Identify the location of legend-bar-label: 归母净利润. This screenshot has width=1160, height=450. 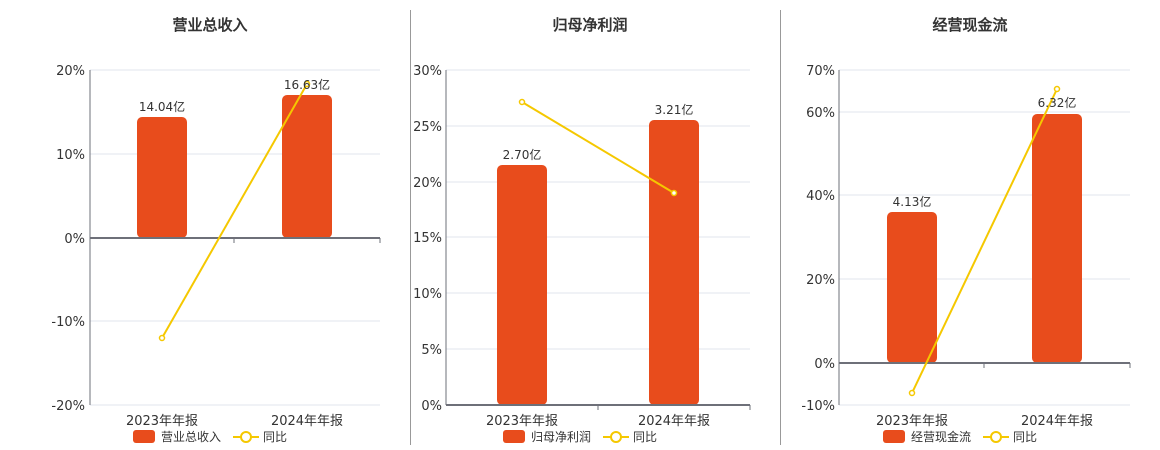
(561, 437).